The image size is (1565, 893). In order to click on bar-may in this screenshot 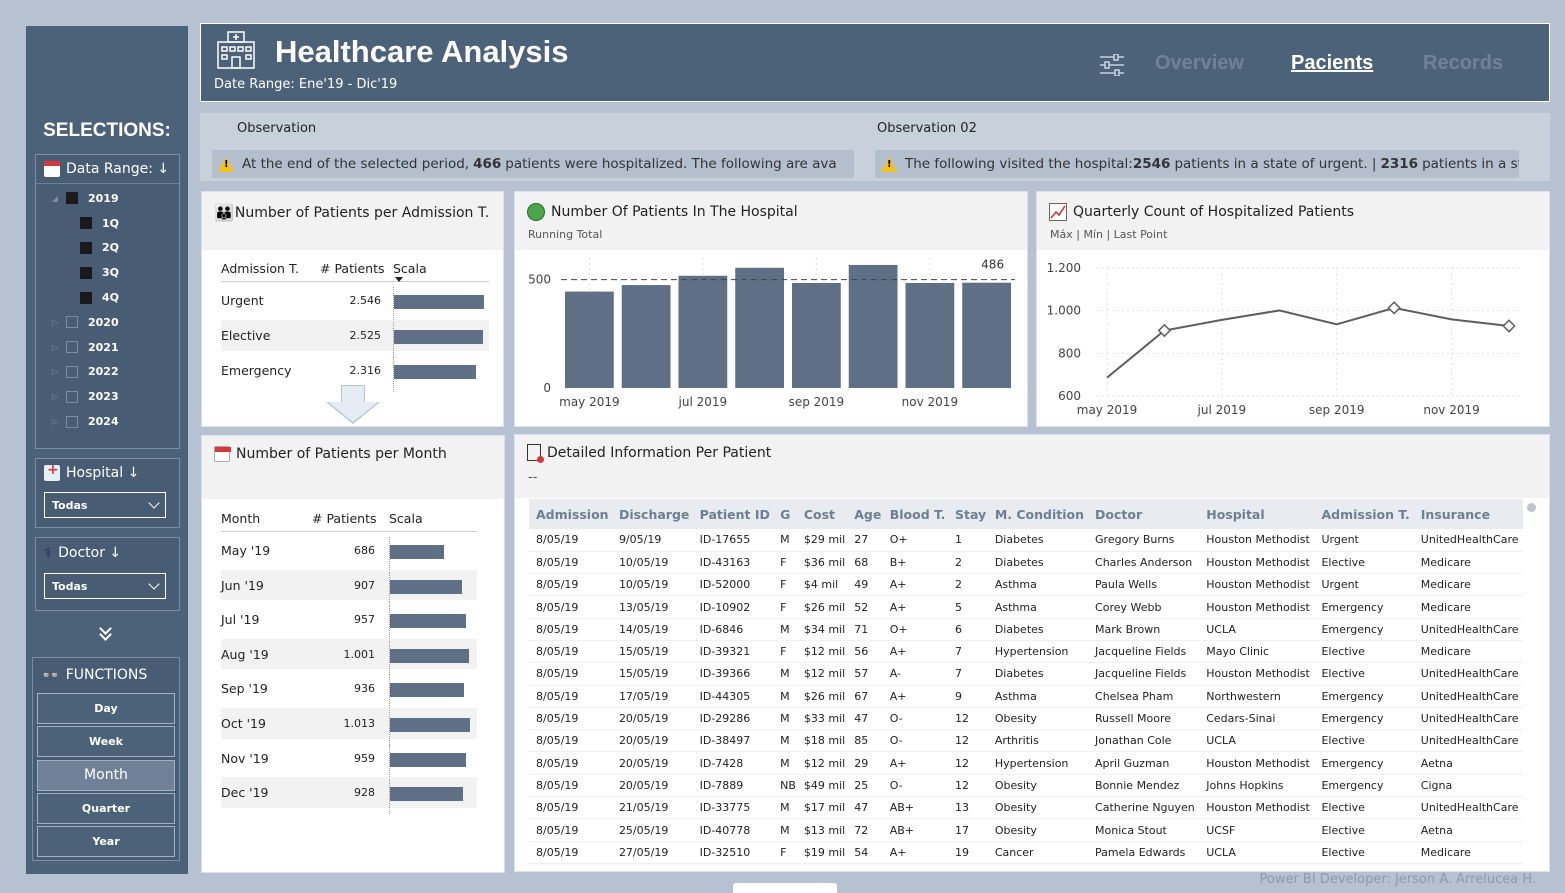, I will do `click(589, 339)`.